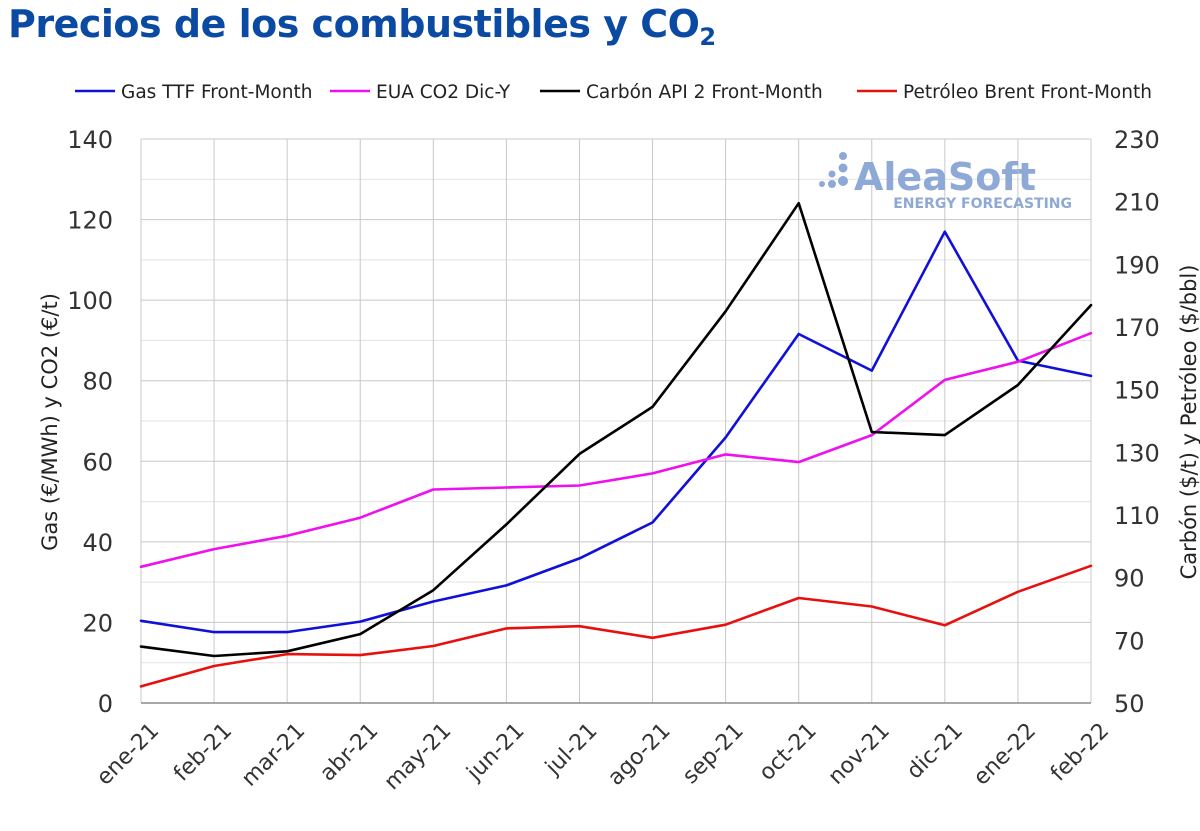 This screenshot has height=831, width=1200. What do you see at coordinates (97, 382) in the screenshot?
I see `y-left-tick-label: 80` at bounding box center [97, 382].